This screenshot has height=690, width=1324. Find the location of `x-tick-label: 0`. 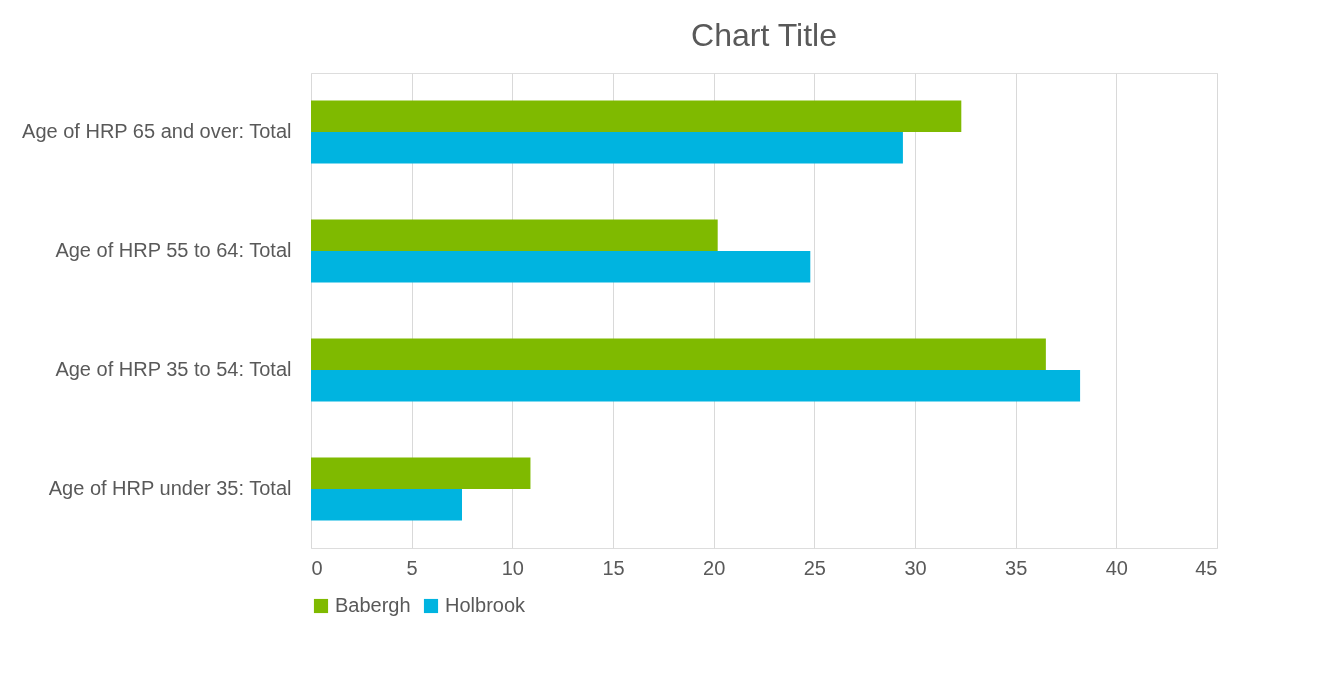

x-tick-label: 0 is located at coordinates (317, 567).